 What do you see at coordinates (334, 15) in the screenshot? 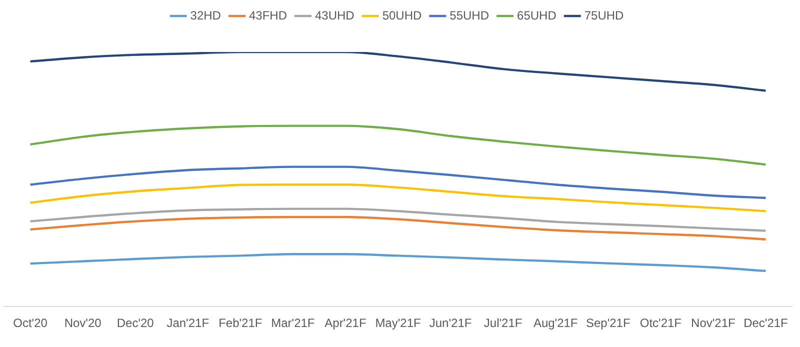
I see `legend-label: 43UHD` at bounding box center [334, 15].